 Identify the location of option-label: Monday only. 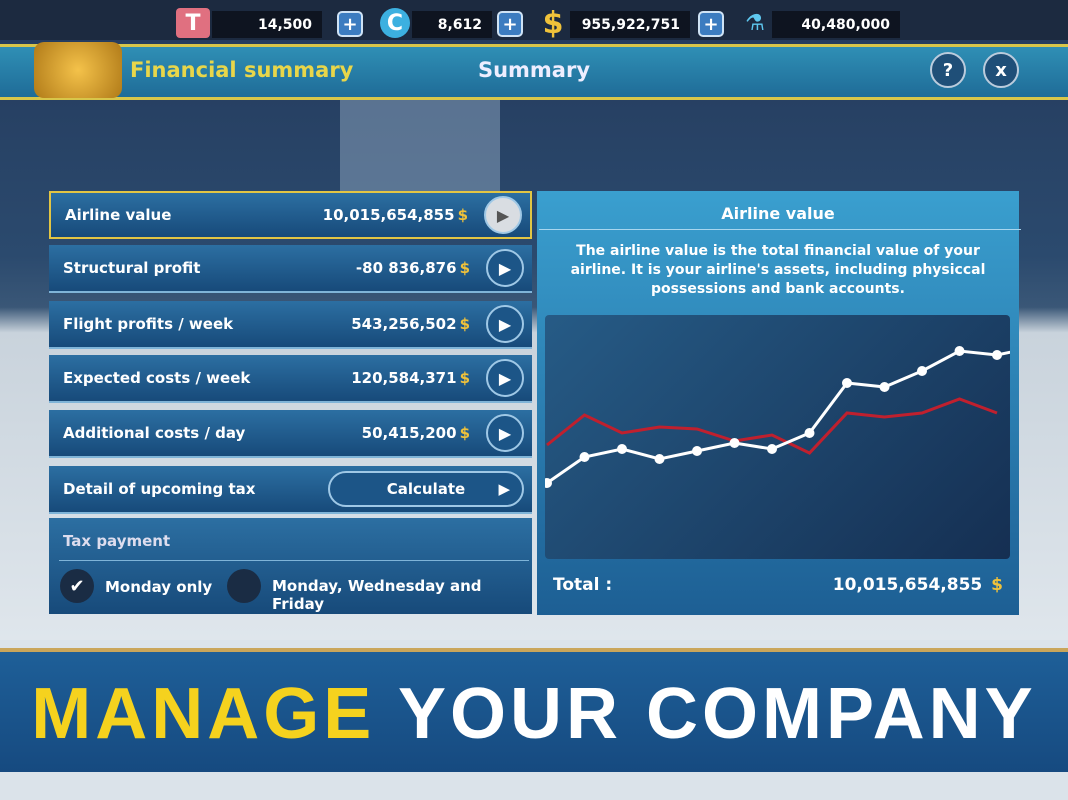
(159, 587).